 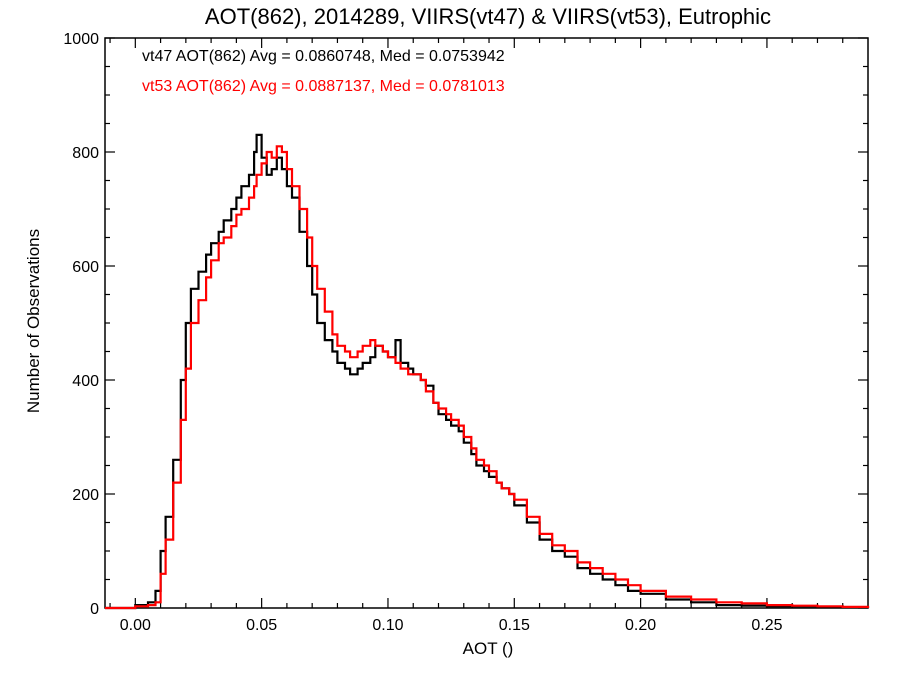 What do you see at coordinates (640, 625) in the screenshot?
I see `x-tick-label: 0.20` at bounding box center [640, 625].